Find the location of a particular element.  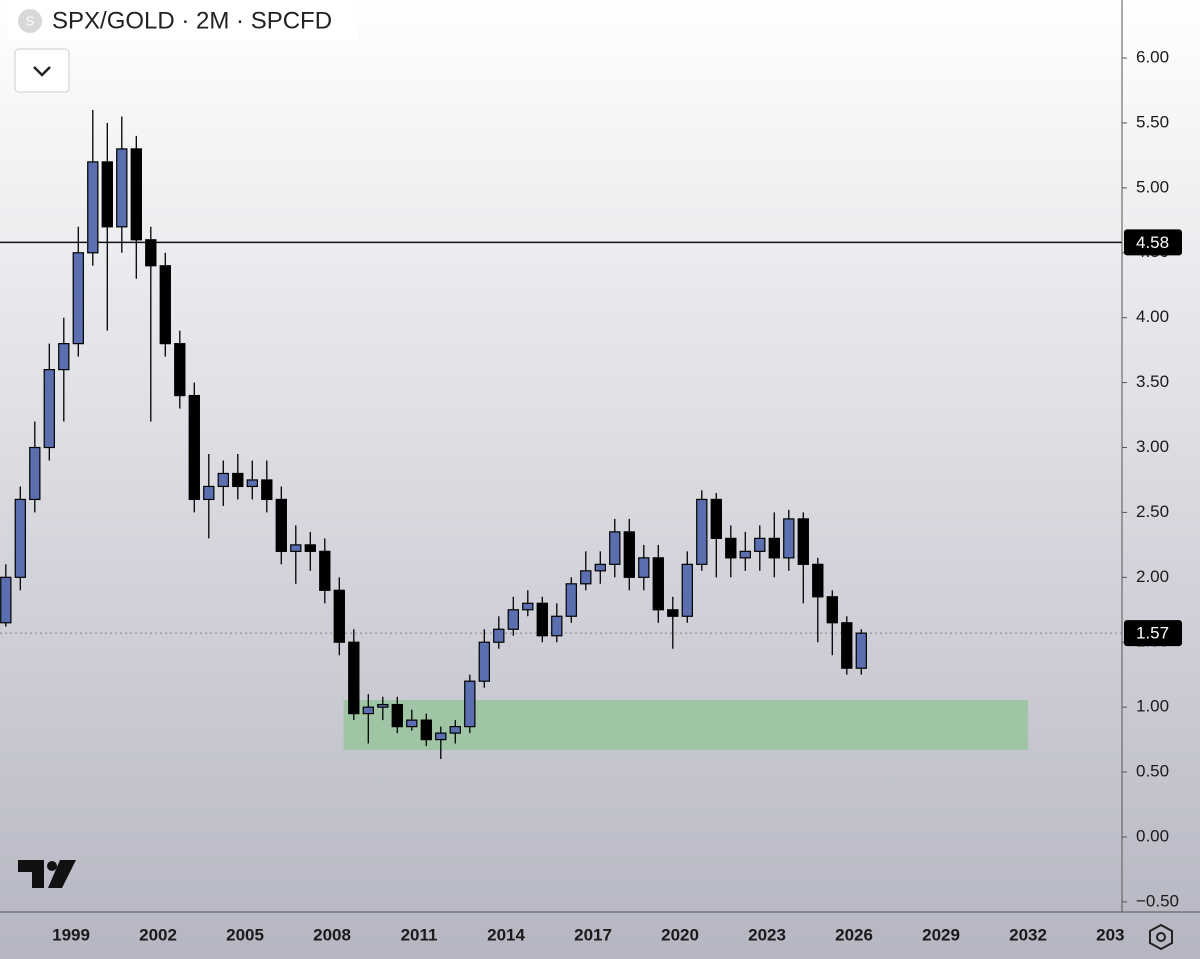

x-tick-label: 2026 is located at coordinates (854, 934).